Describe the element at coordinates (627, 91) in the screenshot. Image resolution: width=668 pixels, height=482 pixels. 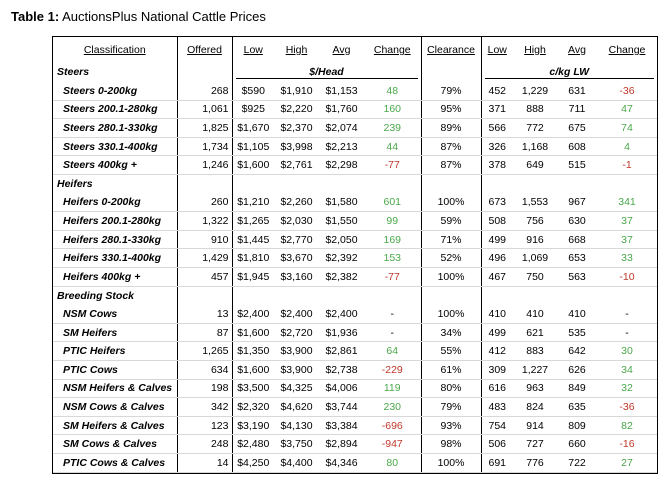
I see `cell-change-lw: -36` at that location.